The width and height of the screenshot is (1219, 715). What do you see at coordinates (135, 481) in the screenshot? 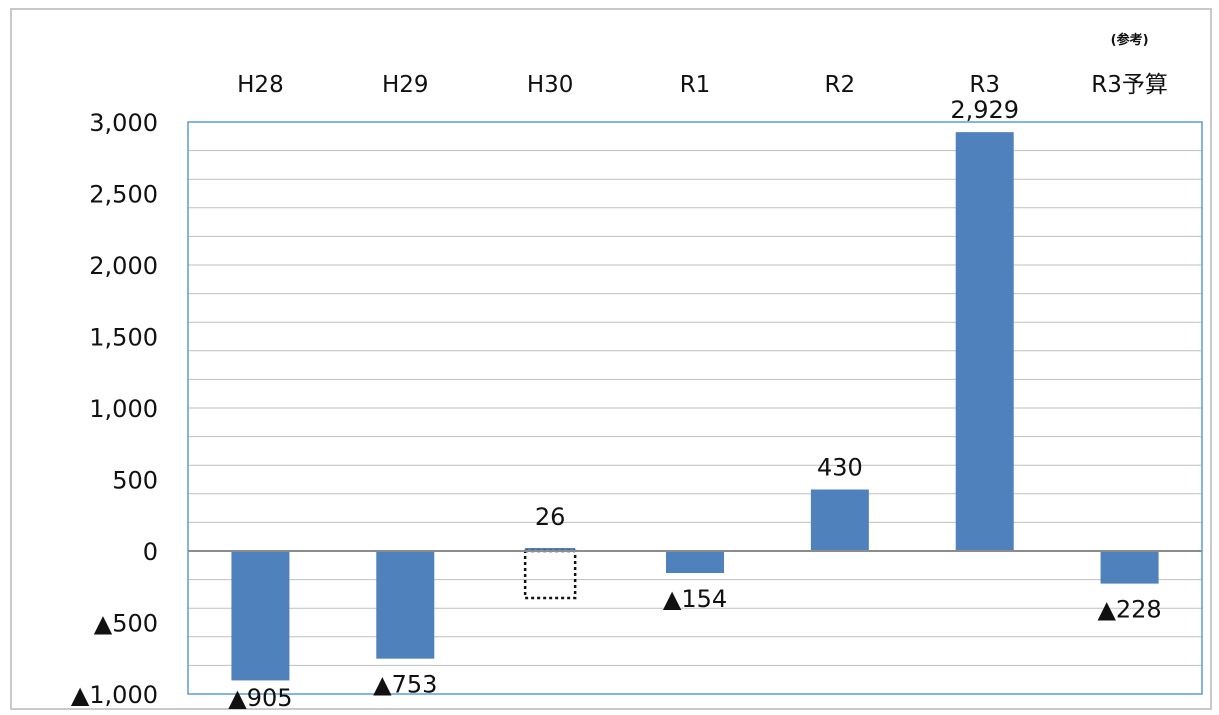
I see `y-tick-label: 500` at bounding box center [135, 481].